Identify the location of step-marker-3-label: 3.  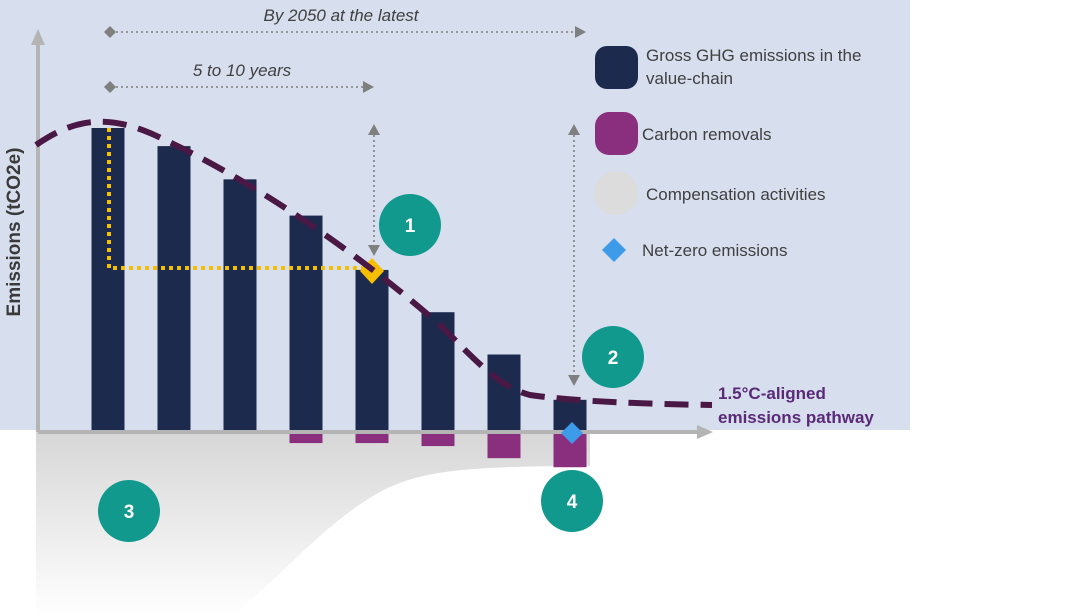
(129, 512).